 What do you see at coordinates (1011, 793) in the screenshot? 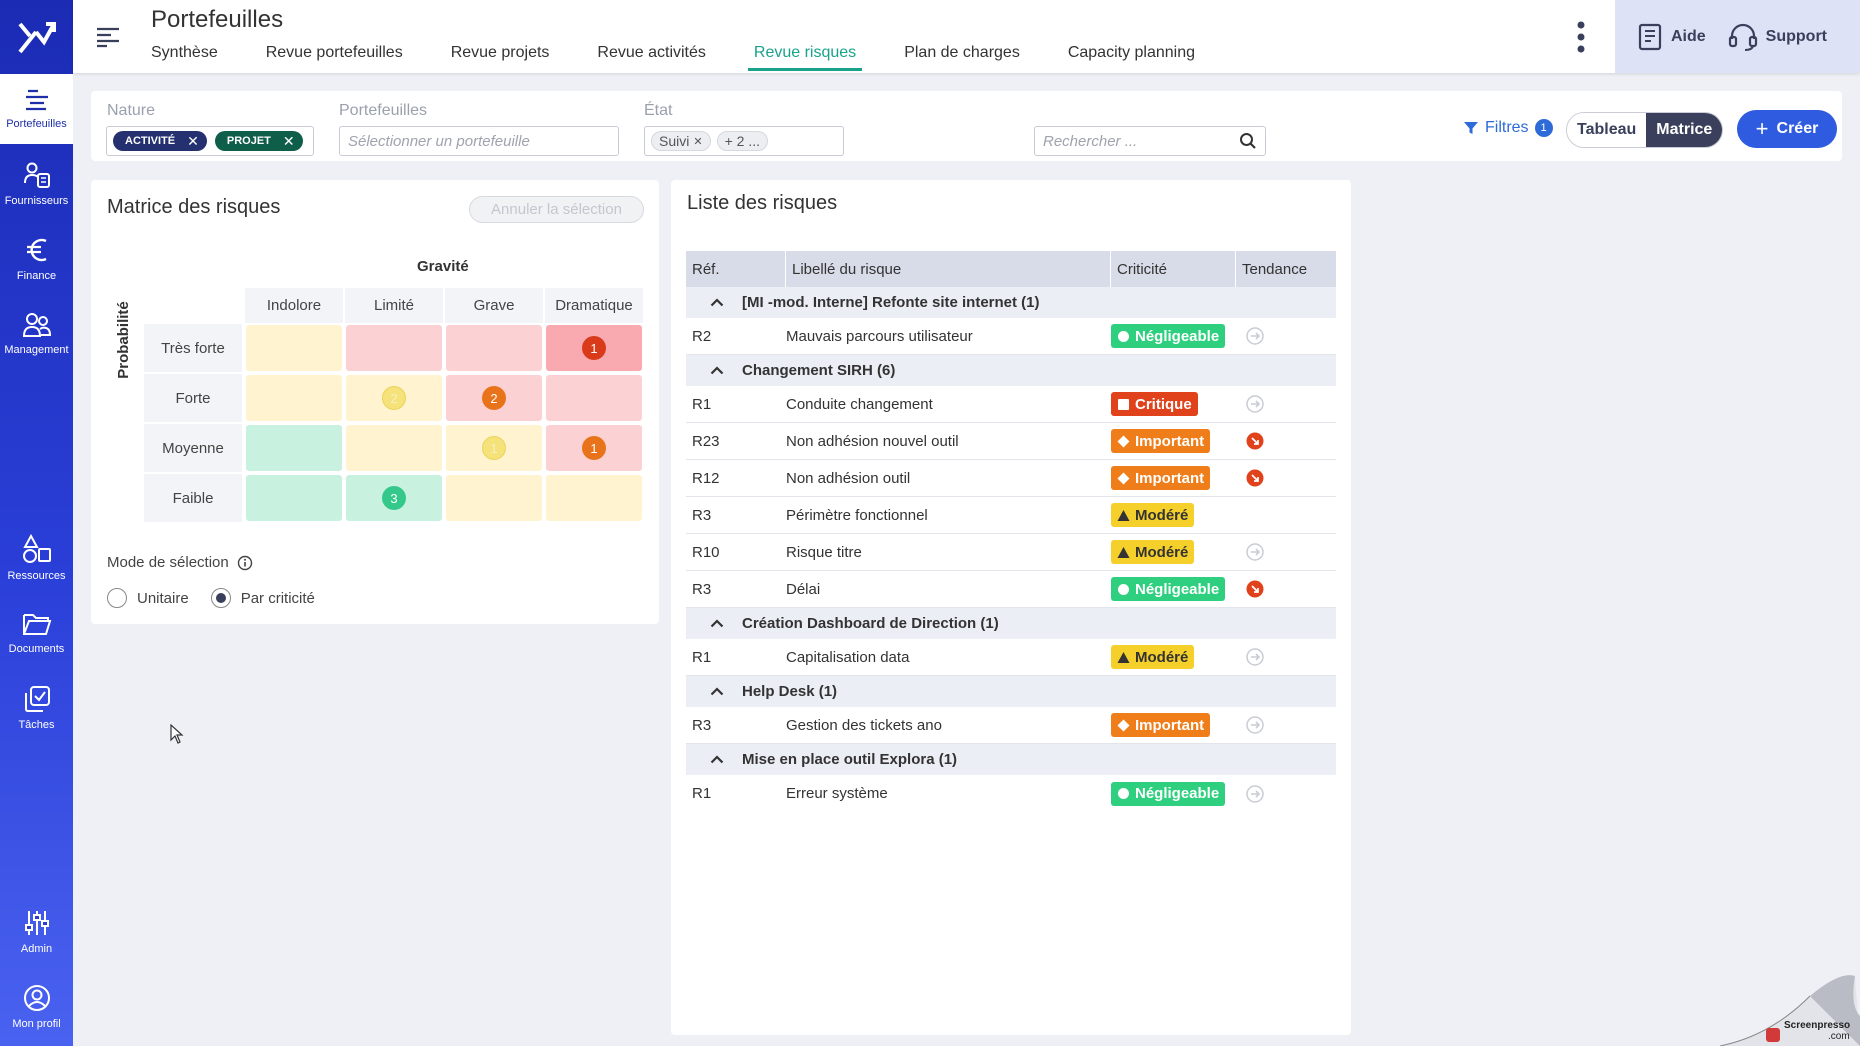
I see `risk-row: R1 Erreur système Négligeable` at bounding box center [1011, 793].